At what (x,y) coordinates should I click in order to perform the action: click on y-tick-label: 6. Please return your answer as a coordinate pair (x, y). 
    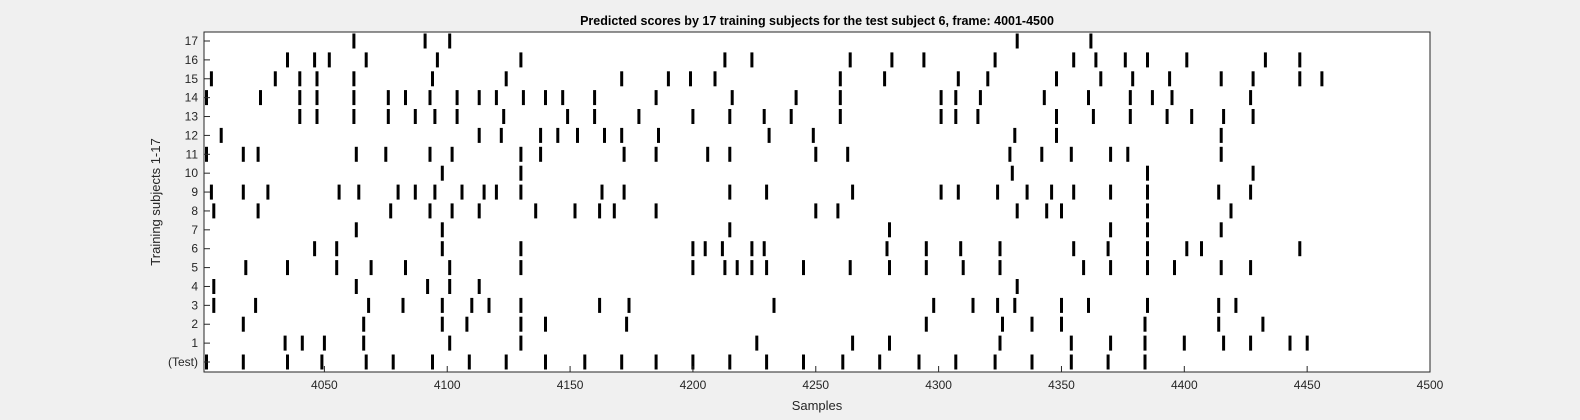
    Looking at the image, I should click on (194, 249).